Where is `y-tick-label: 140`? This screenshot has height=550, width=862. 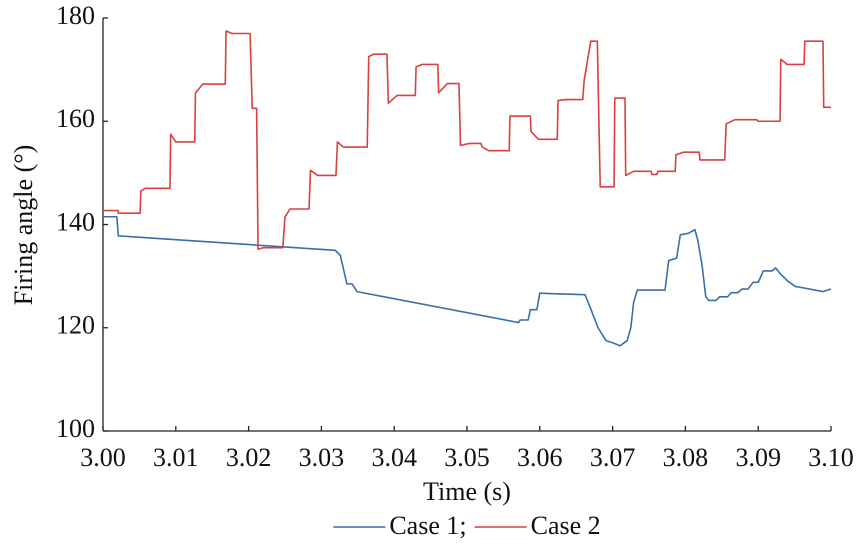 y-tick-label: 140 is located at coordinates (75, 221).